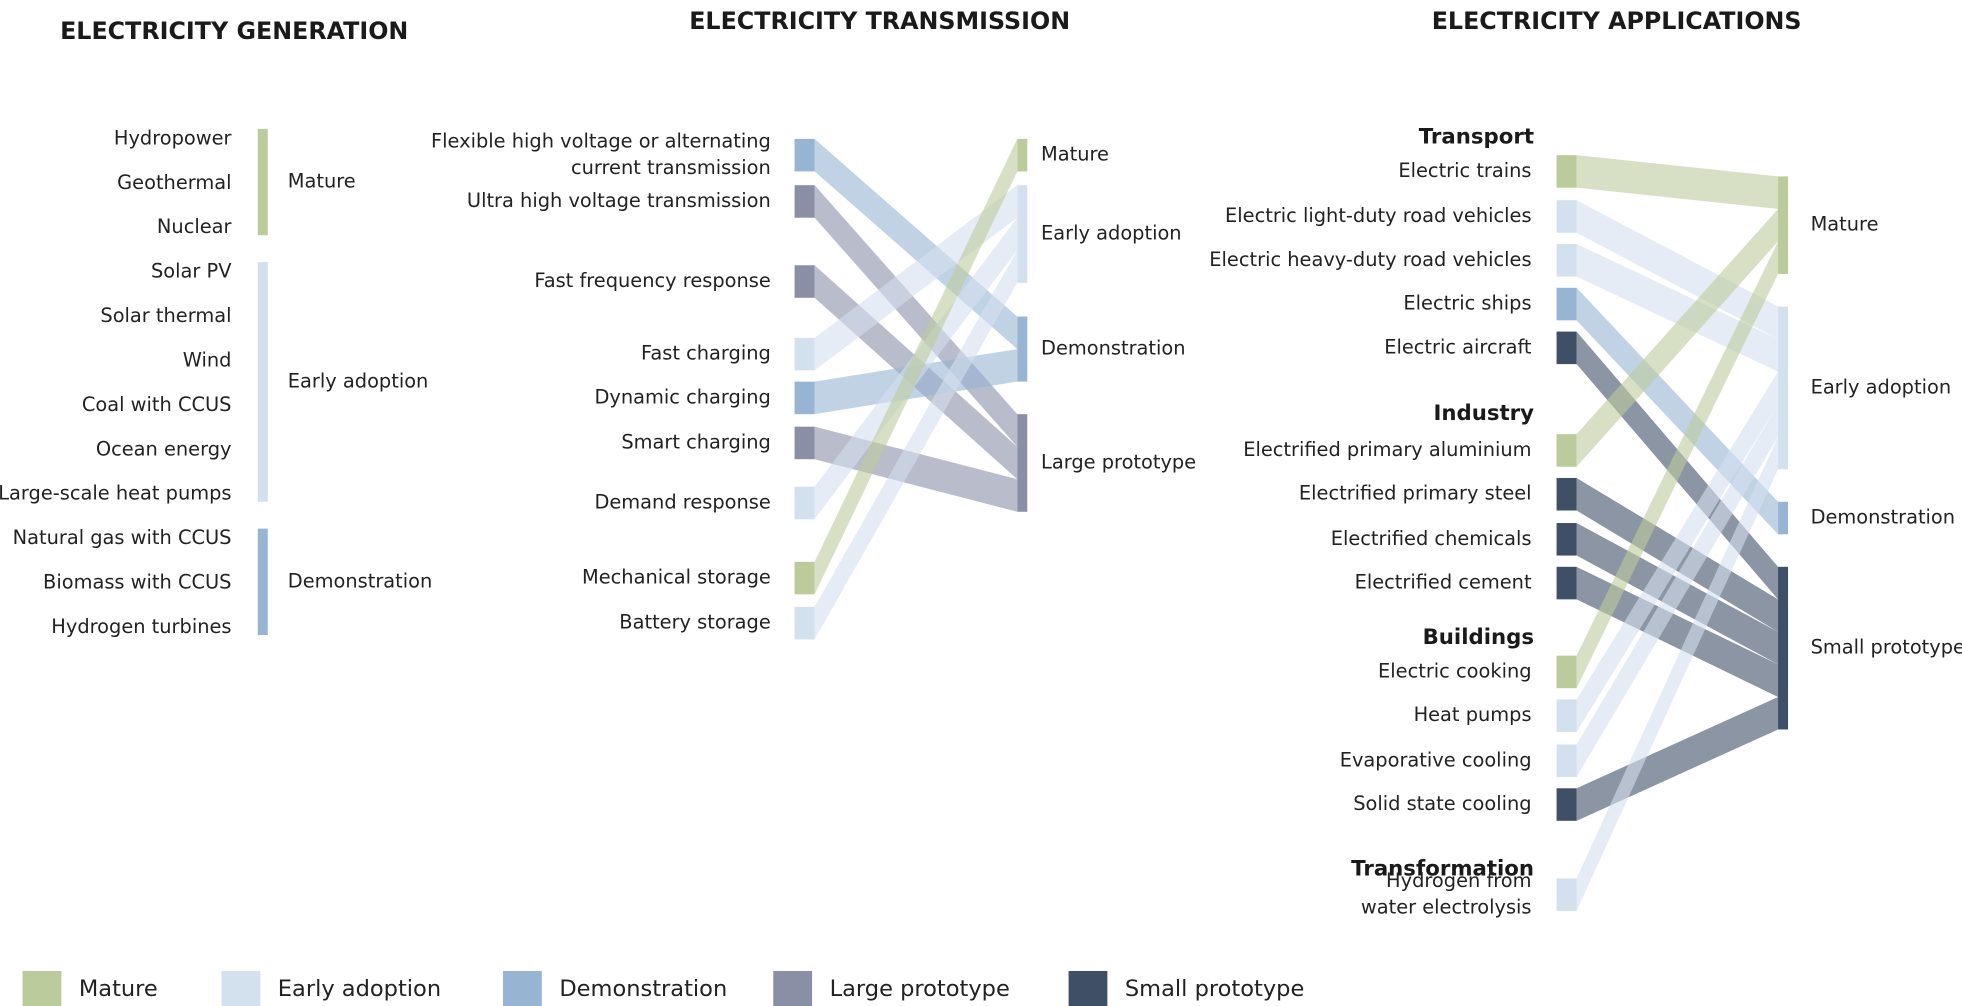 This screenshot has width=1962, height=1006. I want to click on item-label: Smart charging, so click(695, 441).